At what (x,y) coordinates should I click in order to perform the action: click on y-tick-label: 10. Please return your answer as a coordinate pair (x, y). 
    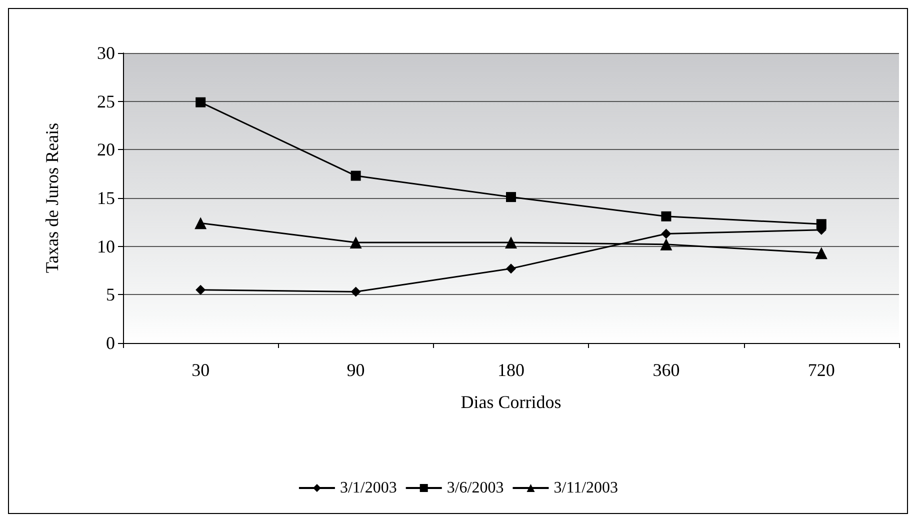
    Looking at the image, I should click on (106, 246).